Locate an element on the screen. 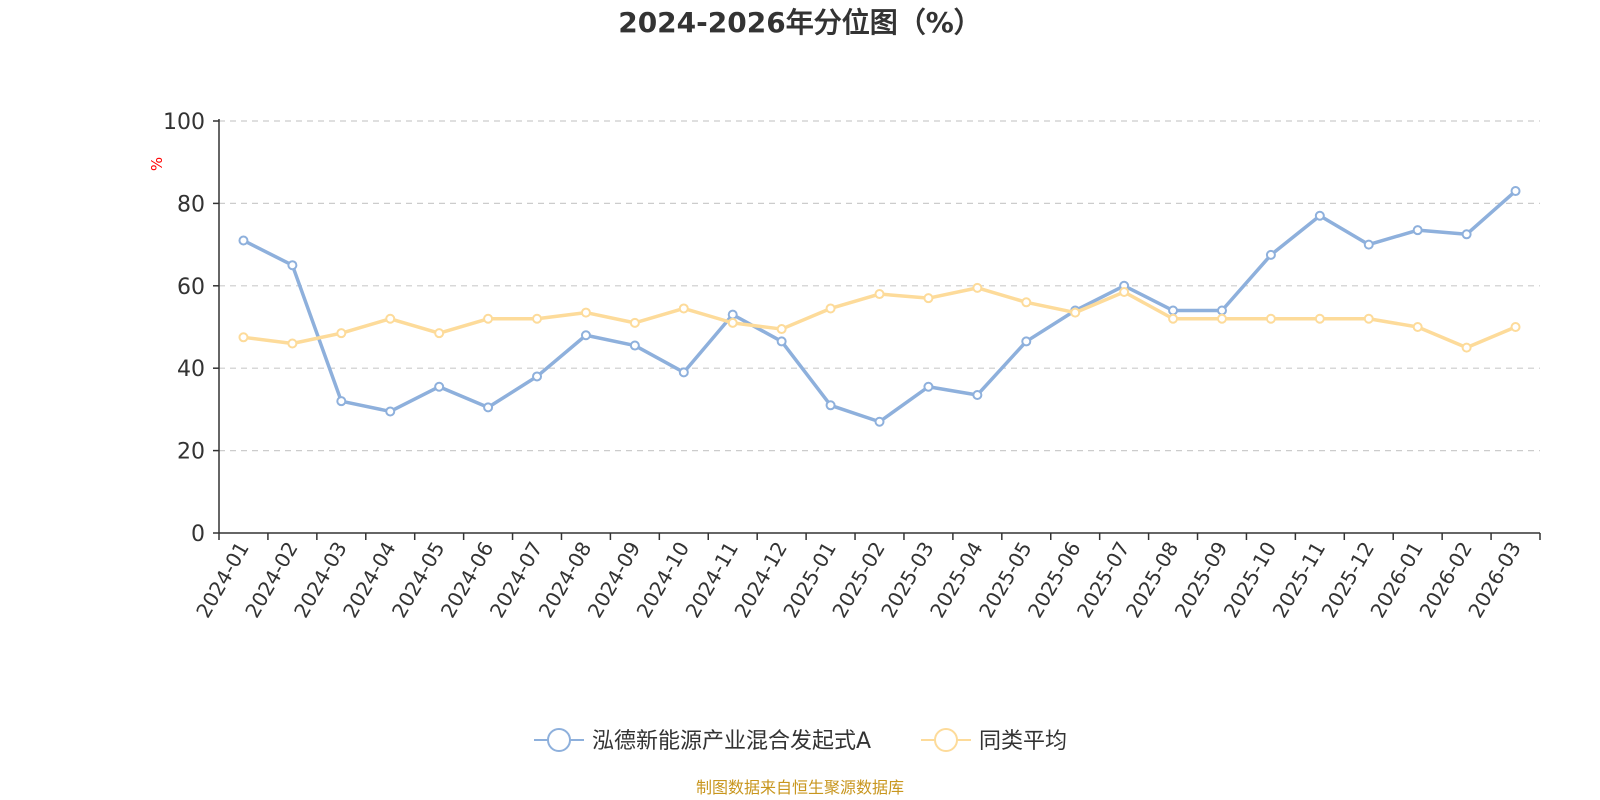 This screenshot has width=1600, height=800. data-source-note: 制图数据来自恒生聚源数据库 is located at coordinates (800, 787).